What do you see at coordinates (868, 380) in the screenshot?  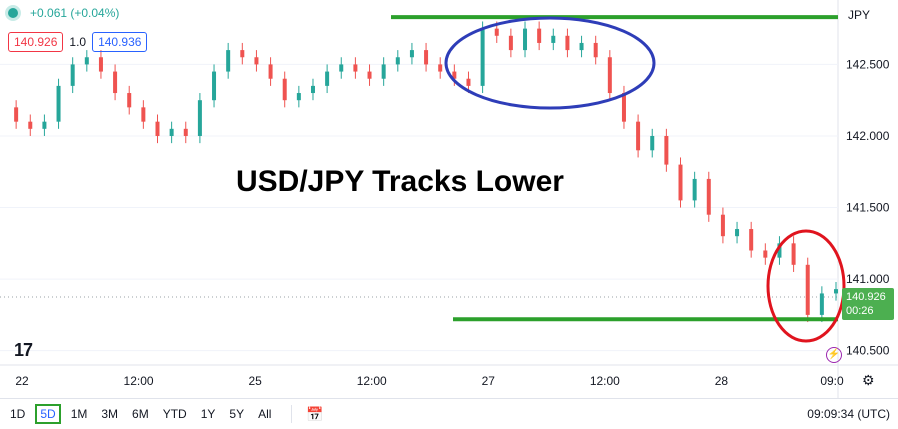 I see `gear-icon: ⚙` at bounding box center [868, 380].